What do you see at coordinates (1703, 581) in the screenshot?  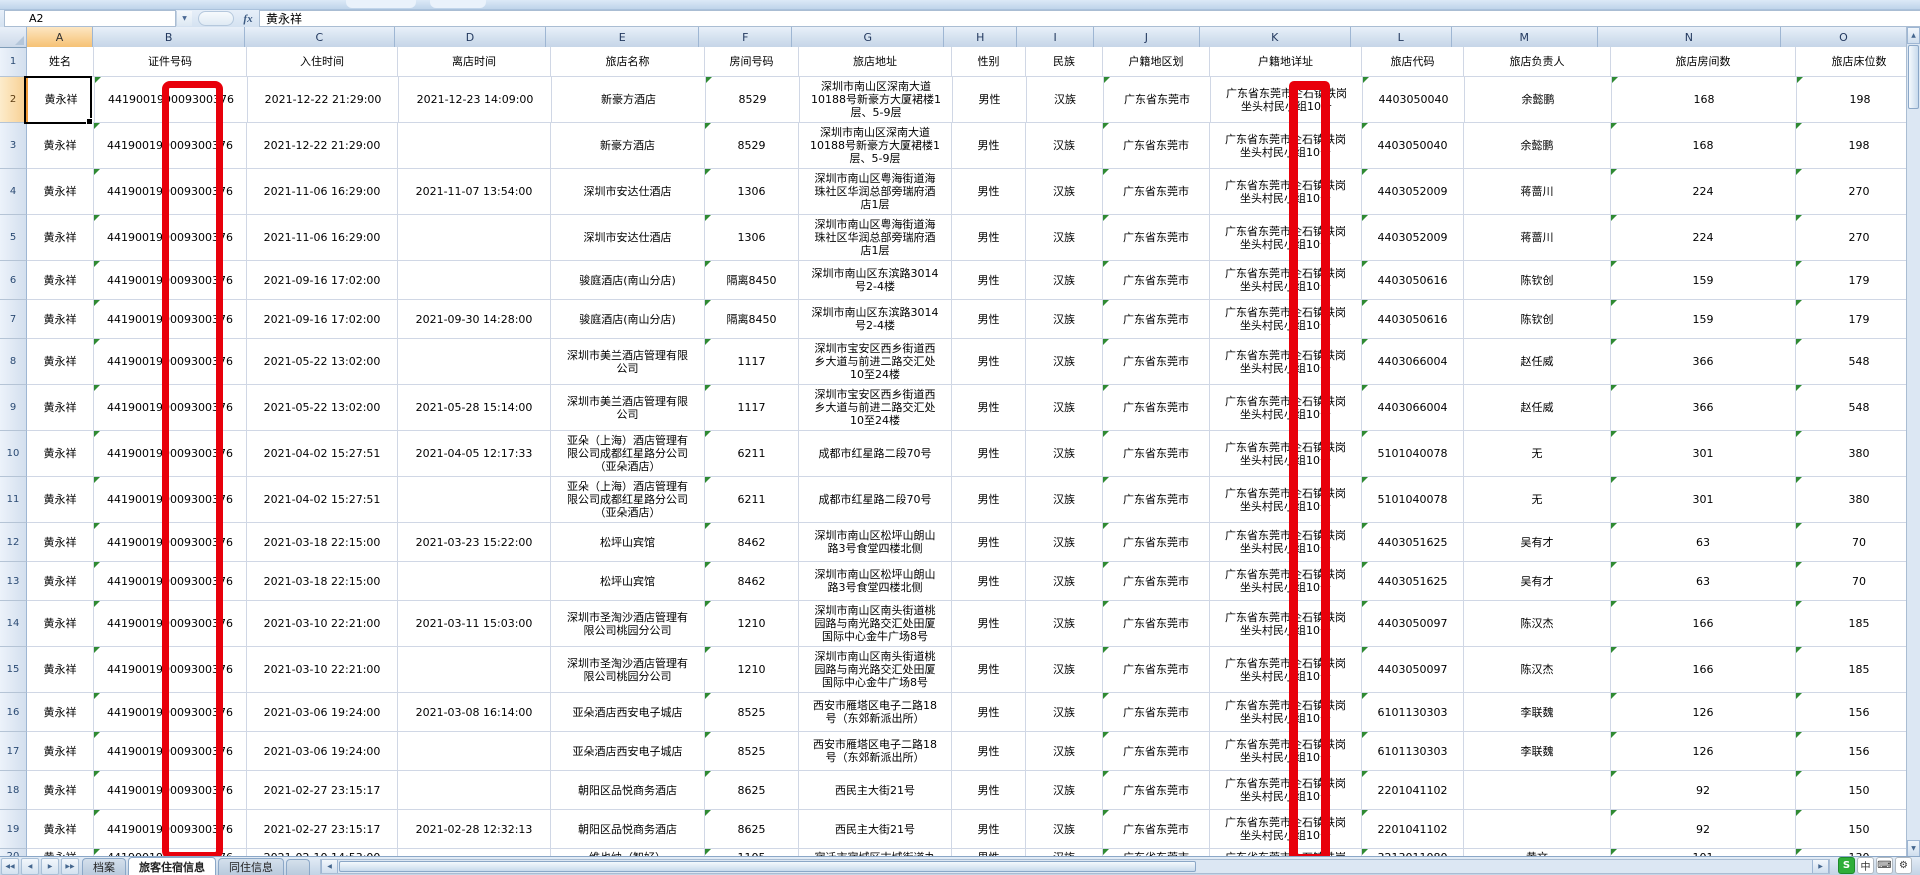 I see `cell-N13: 63` at bounding box center [1703, 581].